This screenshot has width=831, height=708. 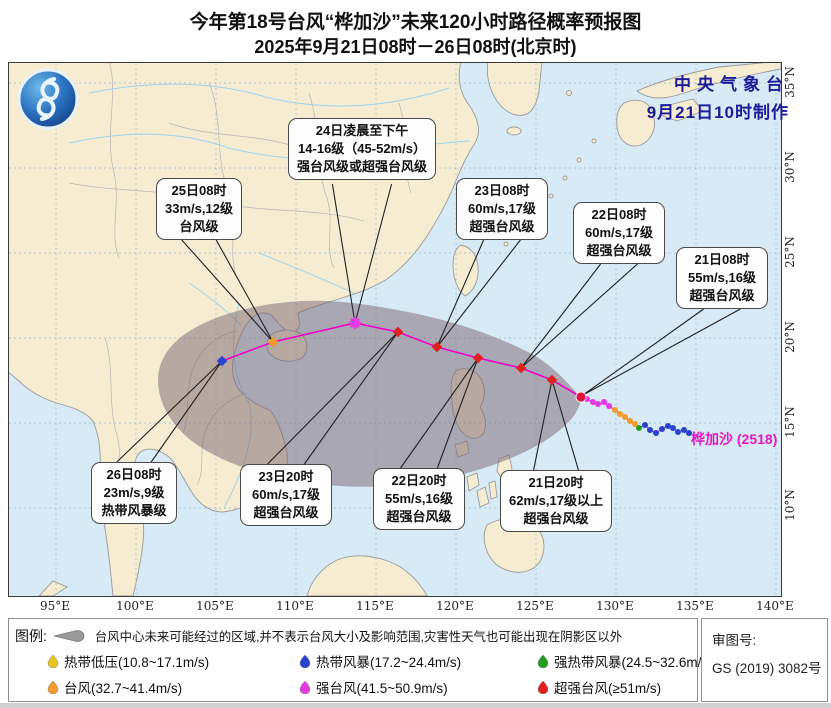 What do you see at coordinates (790, 82) in the screenshot?
I see `lat-tick-label: 35°N` at bounding box center [790, 82].